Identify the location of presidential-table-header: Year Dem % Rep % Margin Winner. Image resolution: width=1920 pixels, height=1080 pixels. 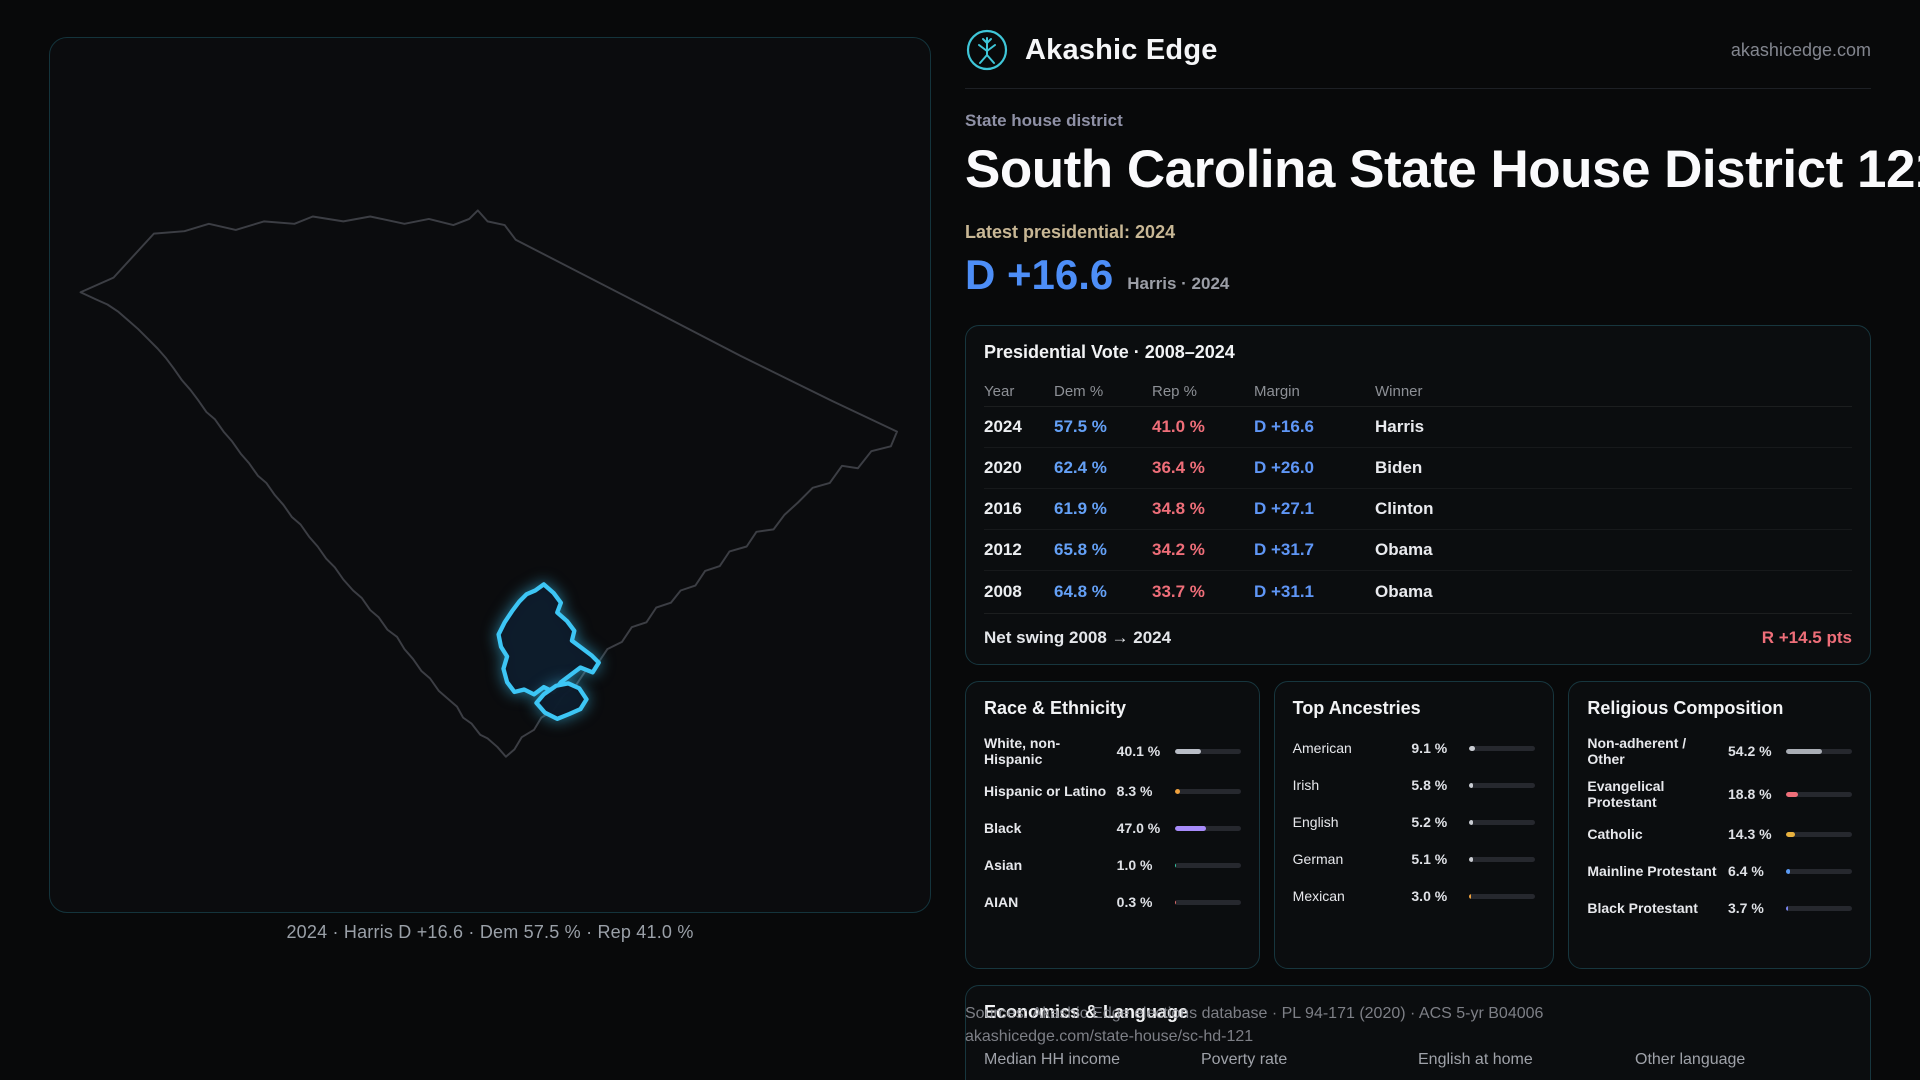
(1418, 392).